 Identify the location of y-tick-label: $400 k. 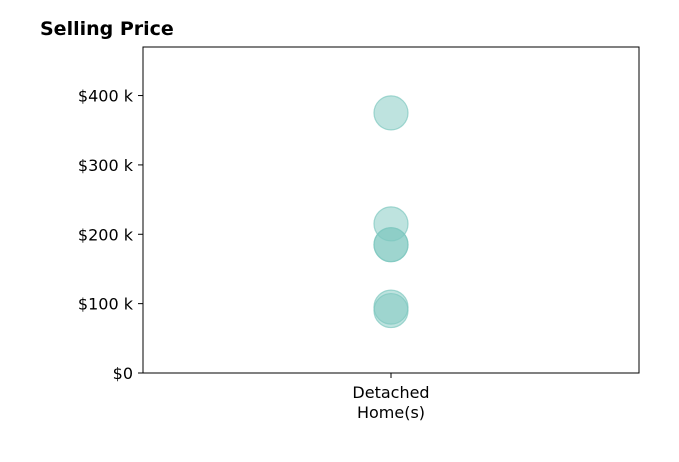
(106, 96).